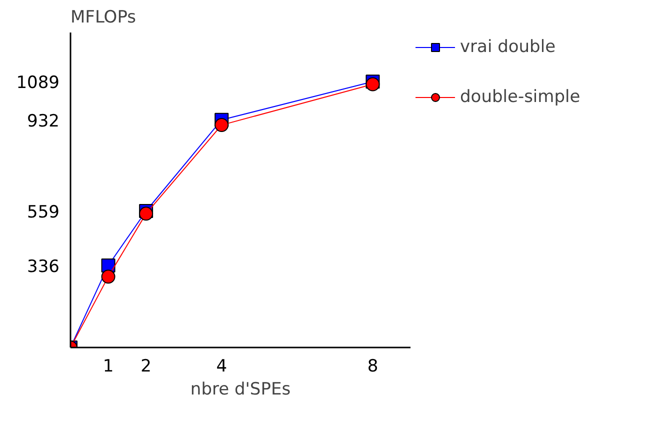  I want to click on x-axis-title: nbre d'SPEs, so click(240, 390).